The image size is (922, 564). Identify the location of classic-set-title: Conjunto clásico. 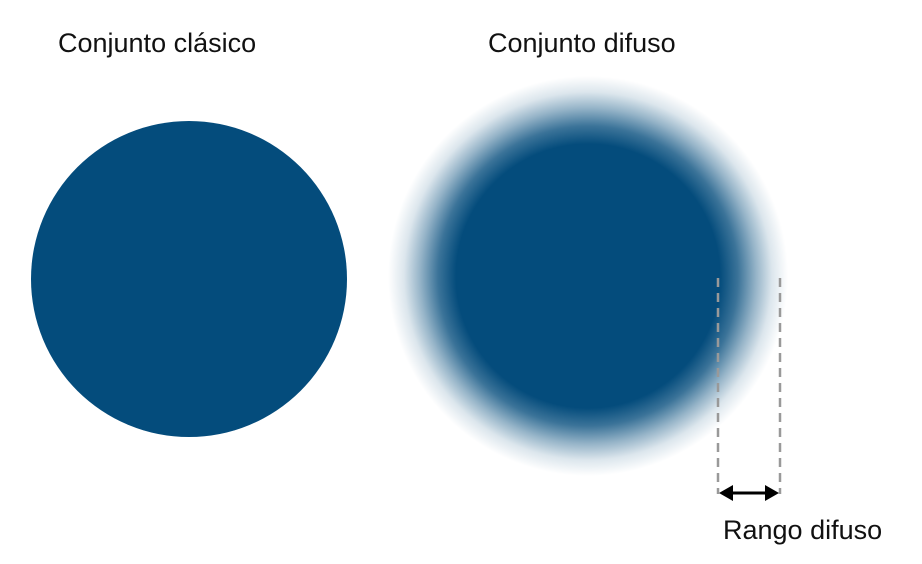
(157, 43).